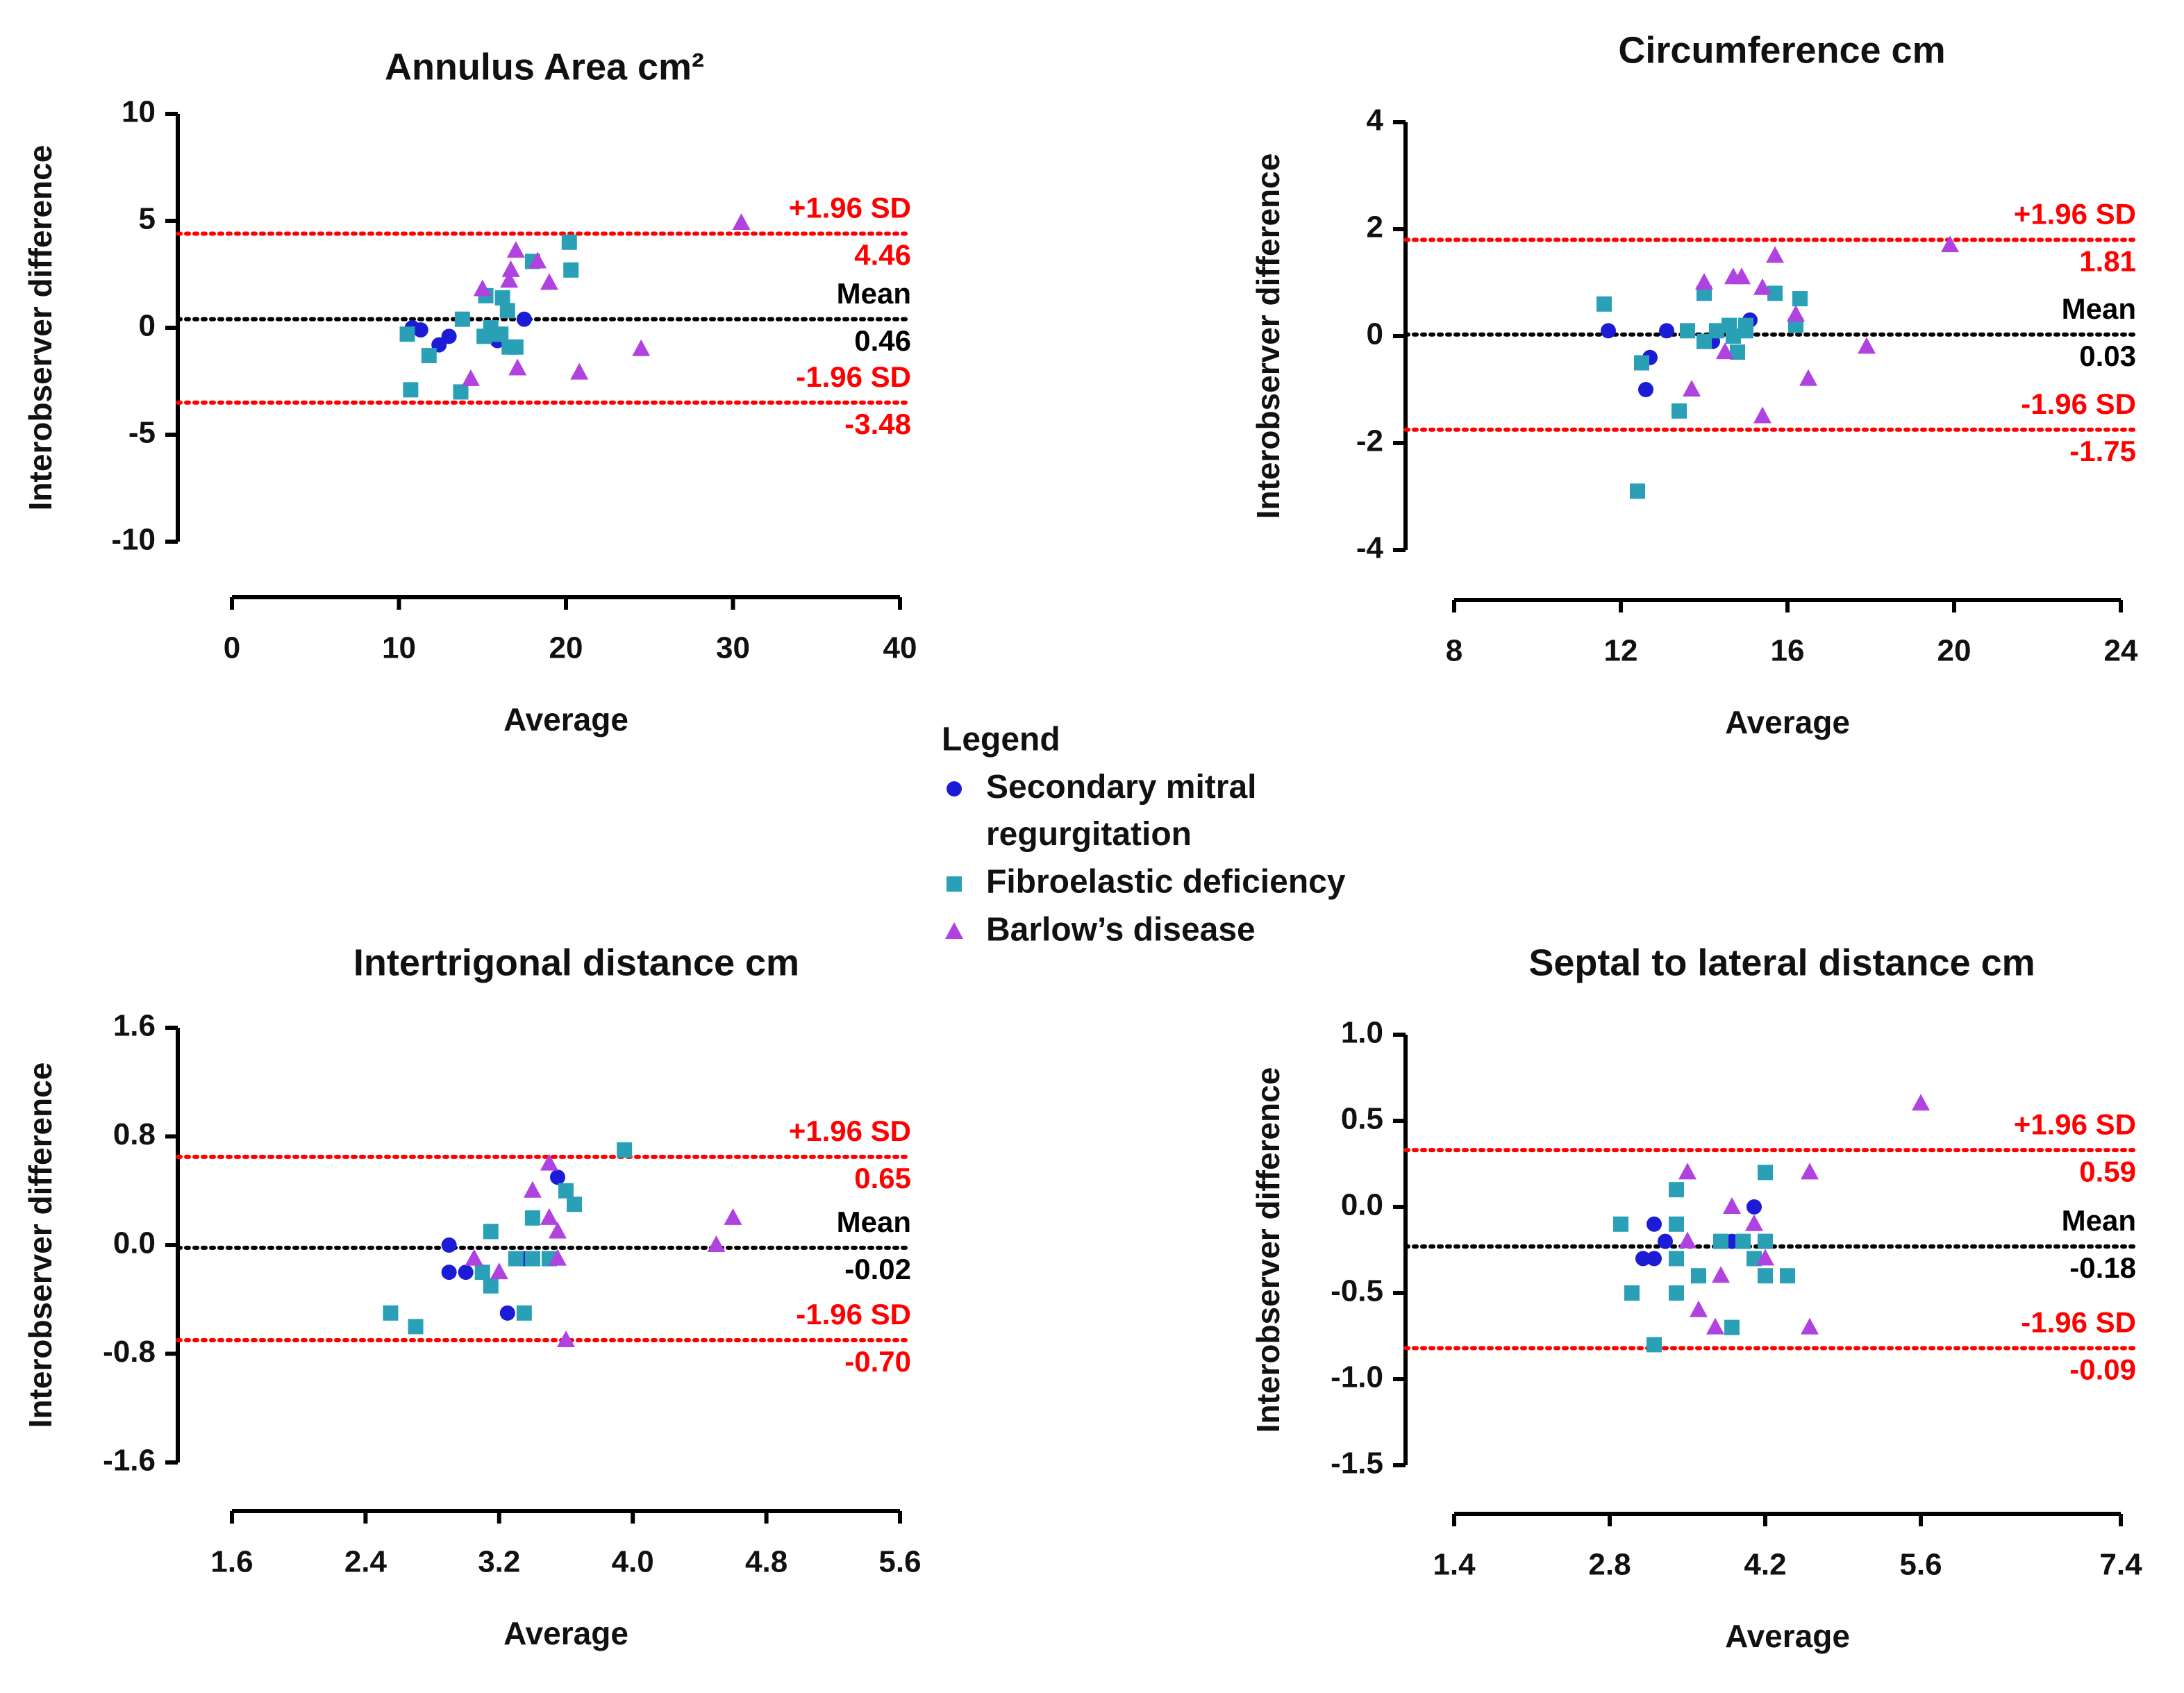  Describe the element at coordinates (576, 962) in the screenshot. I see `chart-title: Intertrigonal distance cm` at that location.